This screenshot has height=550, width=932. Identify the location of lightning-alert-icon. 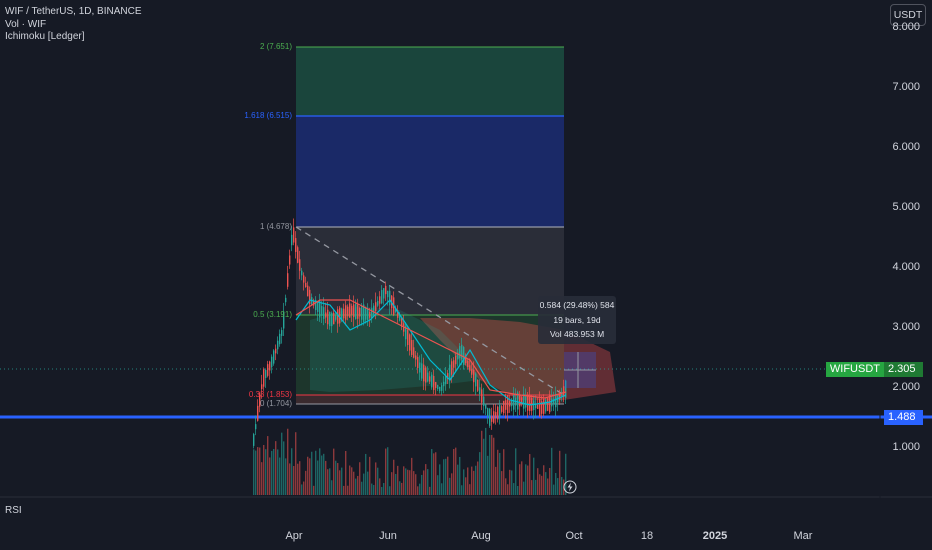
(570, 487).